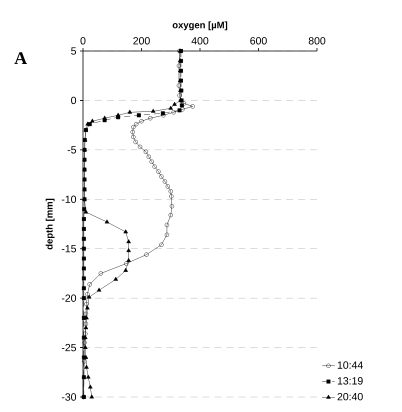  What do you see at coordinates (317, 40) in the screenshot?
I see `x-tick-label: 800` at bounding box center [317, 40].